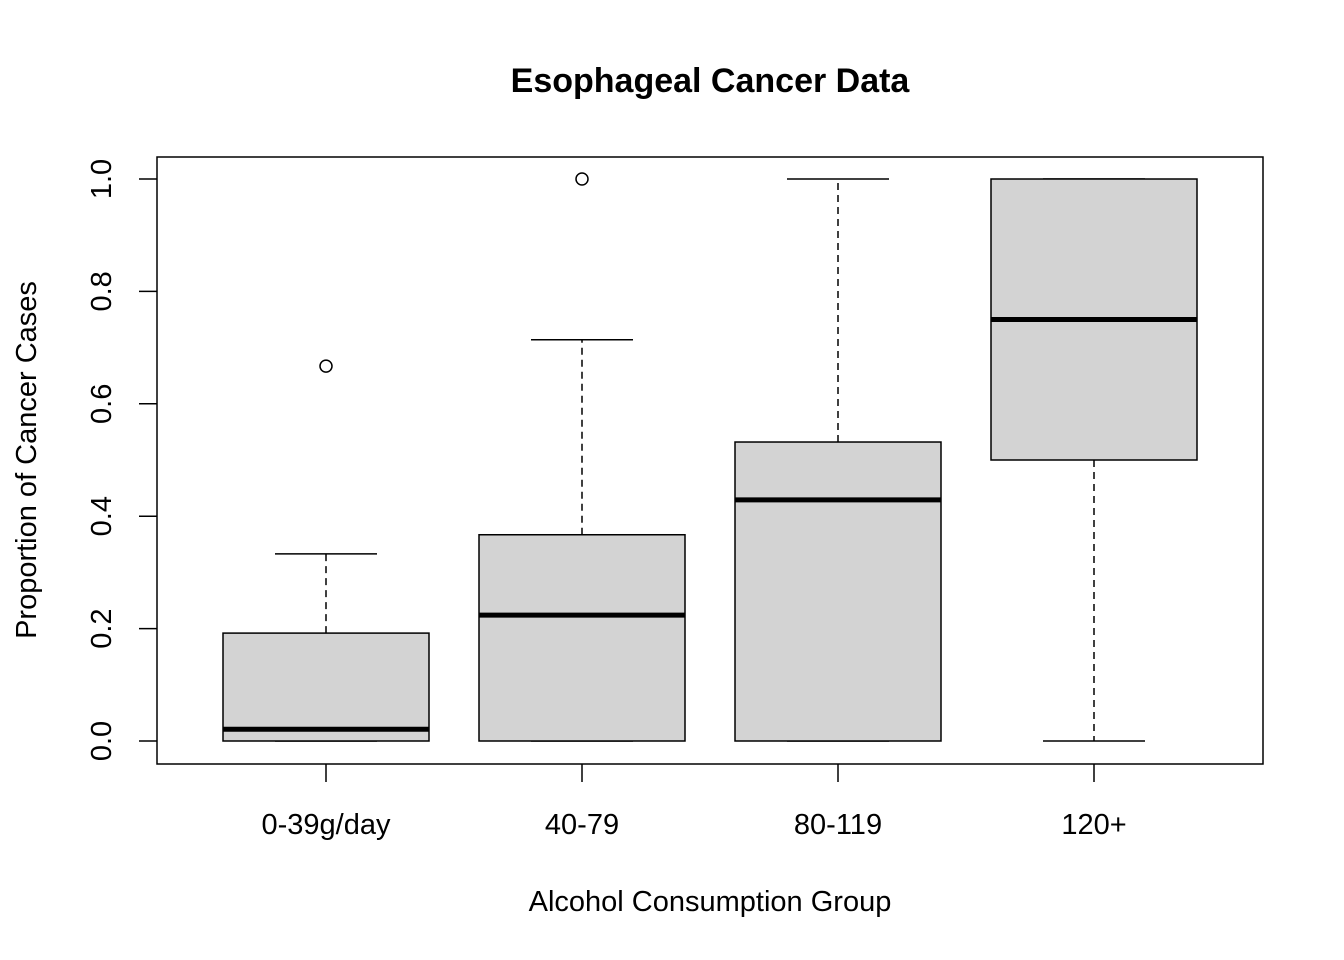 This screenshot has height=960, width=1344. What do you see at coordinates (710, 902) in the screenshot?
I see `x-axis-label: Alcohol Consumption Group` at bounding box center [710, 902].